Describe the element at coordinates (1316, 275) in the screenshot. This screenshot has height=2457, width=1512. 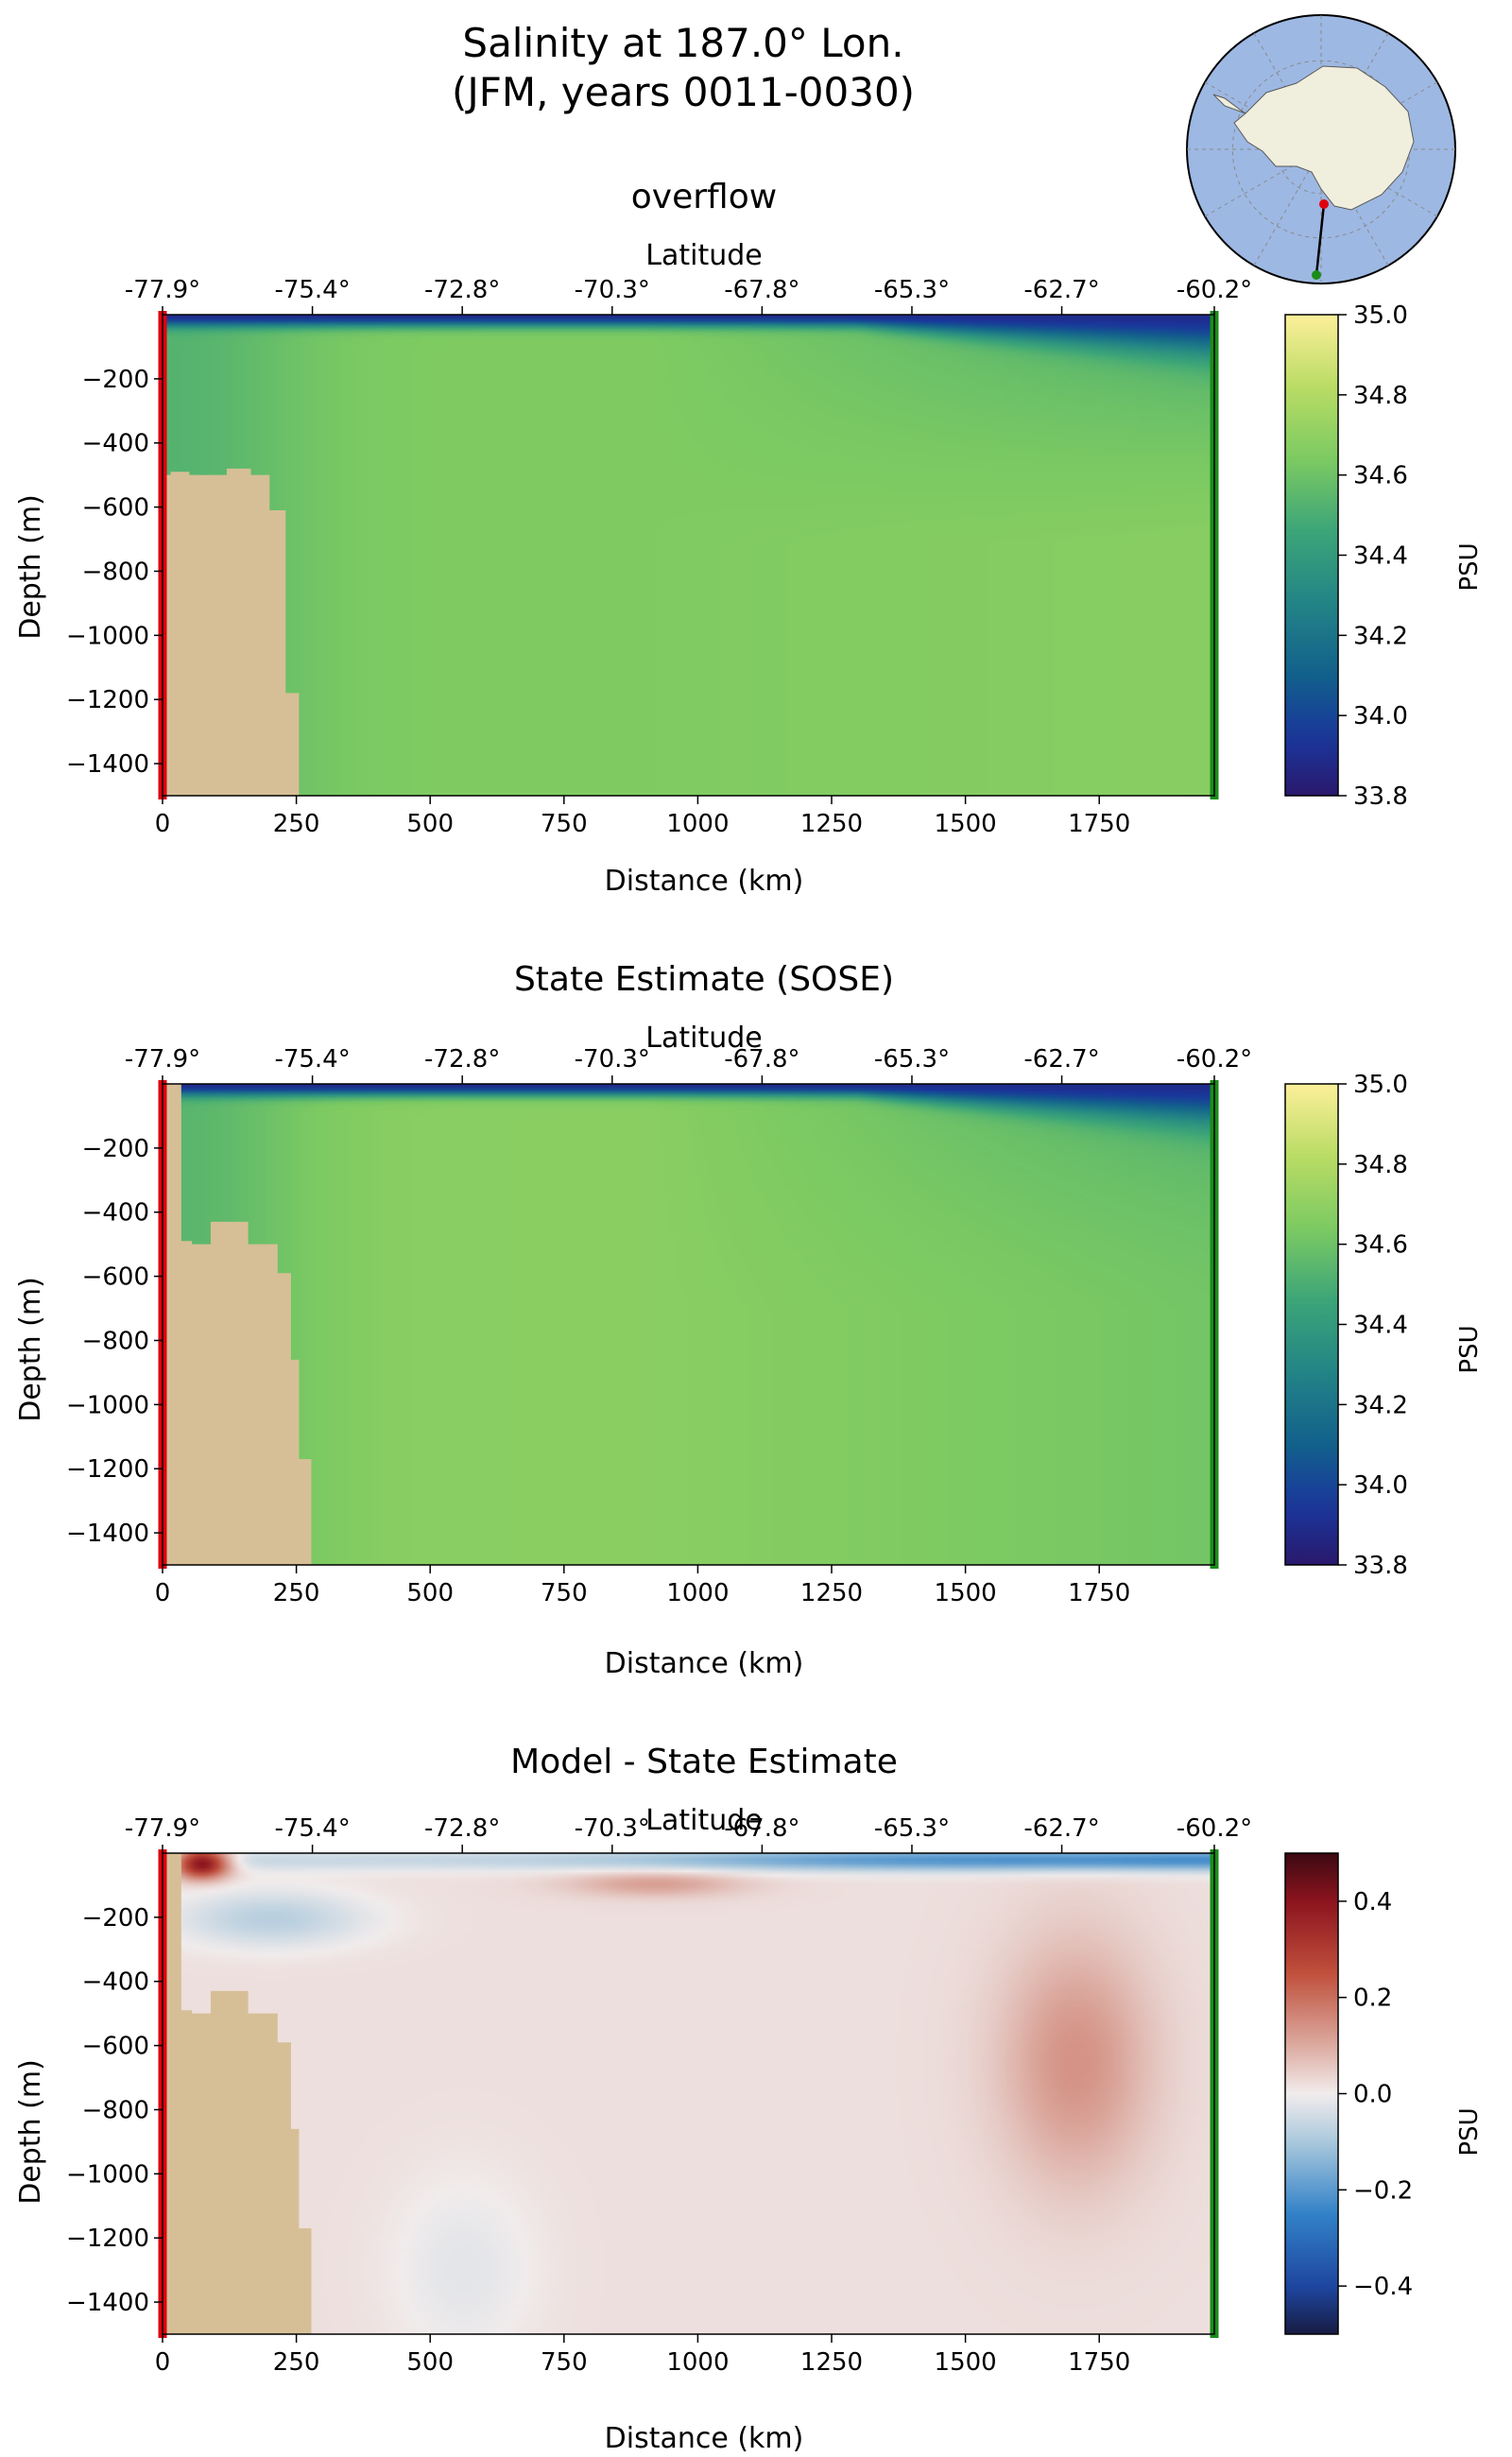
I see `inset-transect-end` at that location.